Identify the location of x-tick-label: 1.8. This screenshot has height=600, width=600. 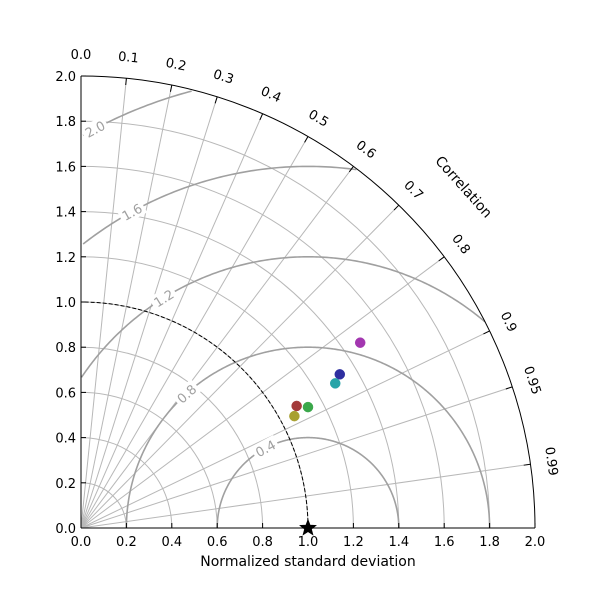
(489, 542).